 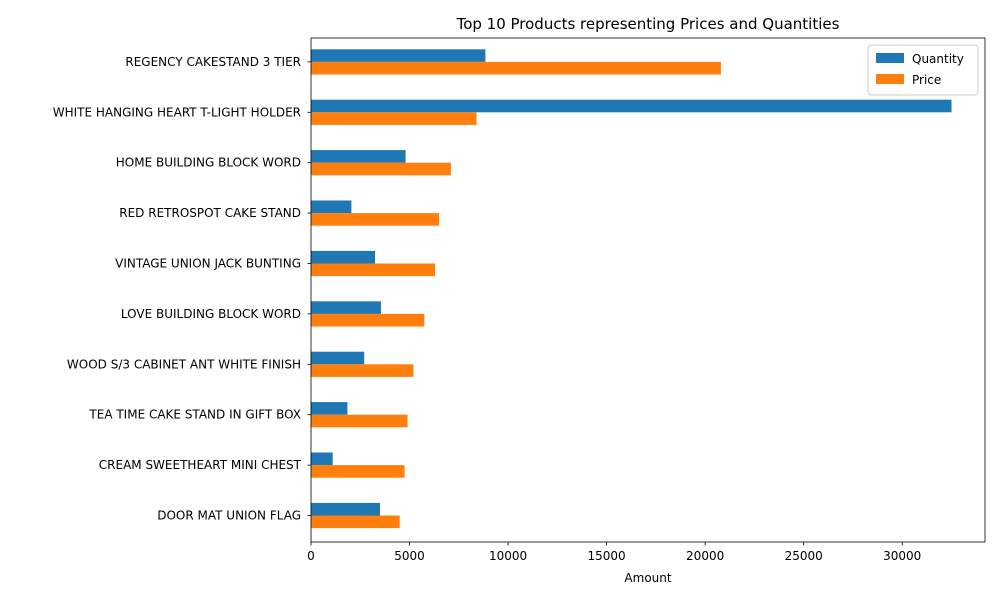 What do you see at coordinates (607, 556) in the screenshot?
I see `x-tick-label: 15000` at bounding box center [607, 556].